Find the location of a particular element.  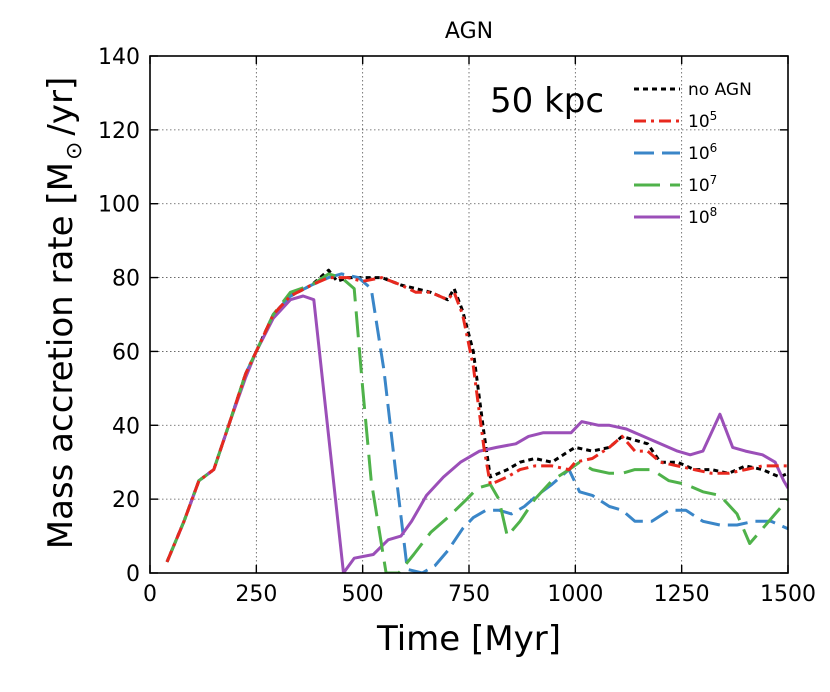

x-tick-label: 1250 is located at coordinates (682, 594).